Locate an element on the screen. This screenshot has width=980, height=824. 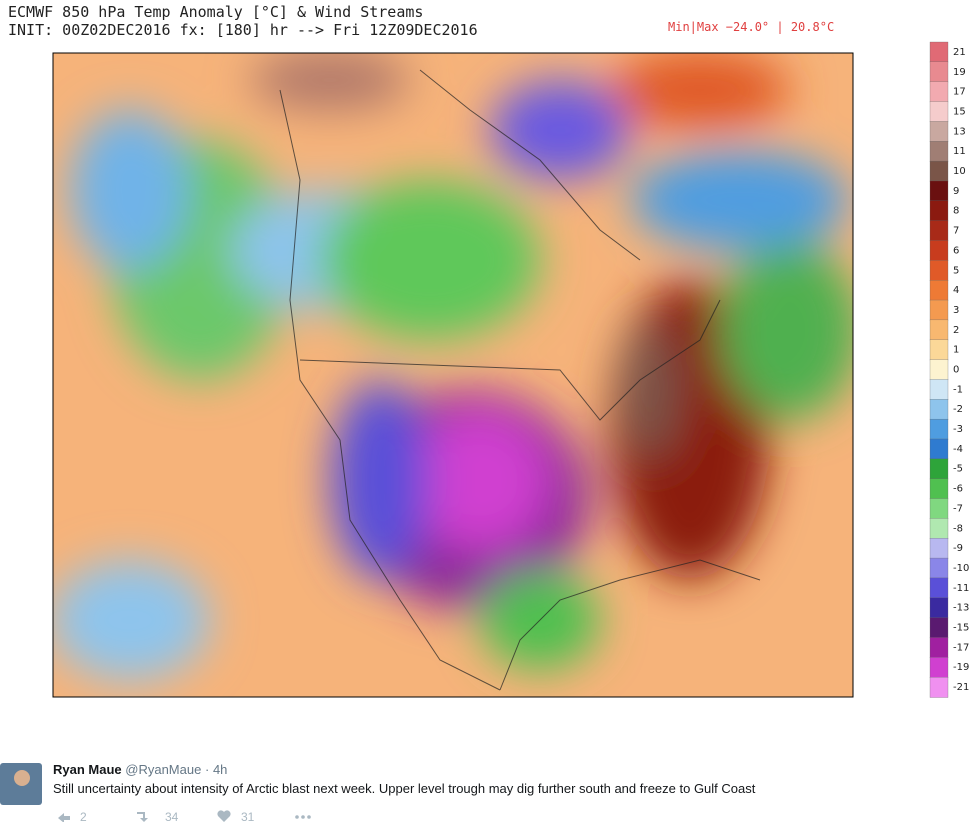
more-icon is located at coordinates (303, 817).